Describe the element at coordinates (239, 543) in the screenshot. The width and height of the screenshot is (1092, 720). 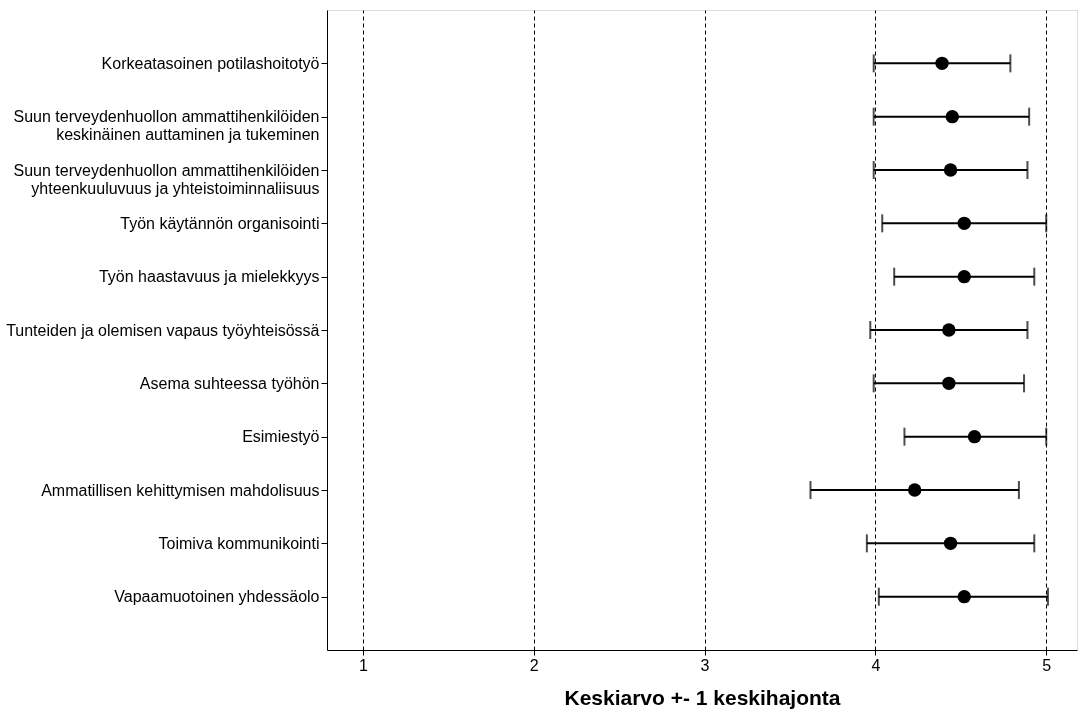
I see `y-tick-label: Toimiva kommunikointi` at that location.